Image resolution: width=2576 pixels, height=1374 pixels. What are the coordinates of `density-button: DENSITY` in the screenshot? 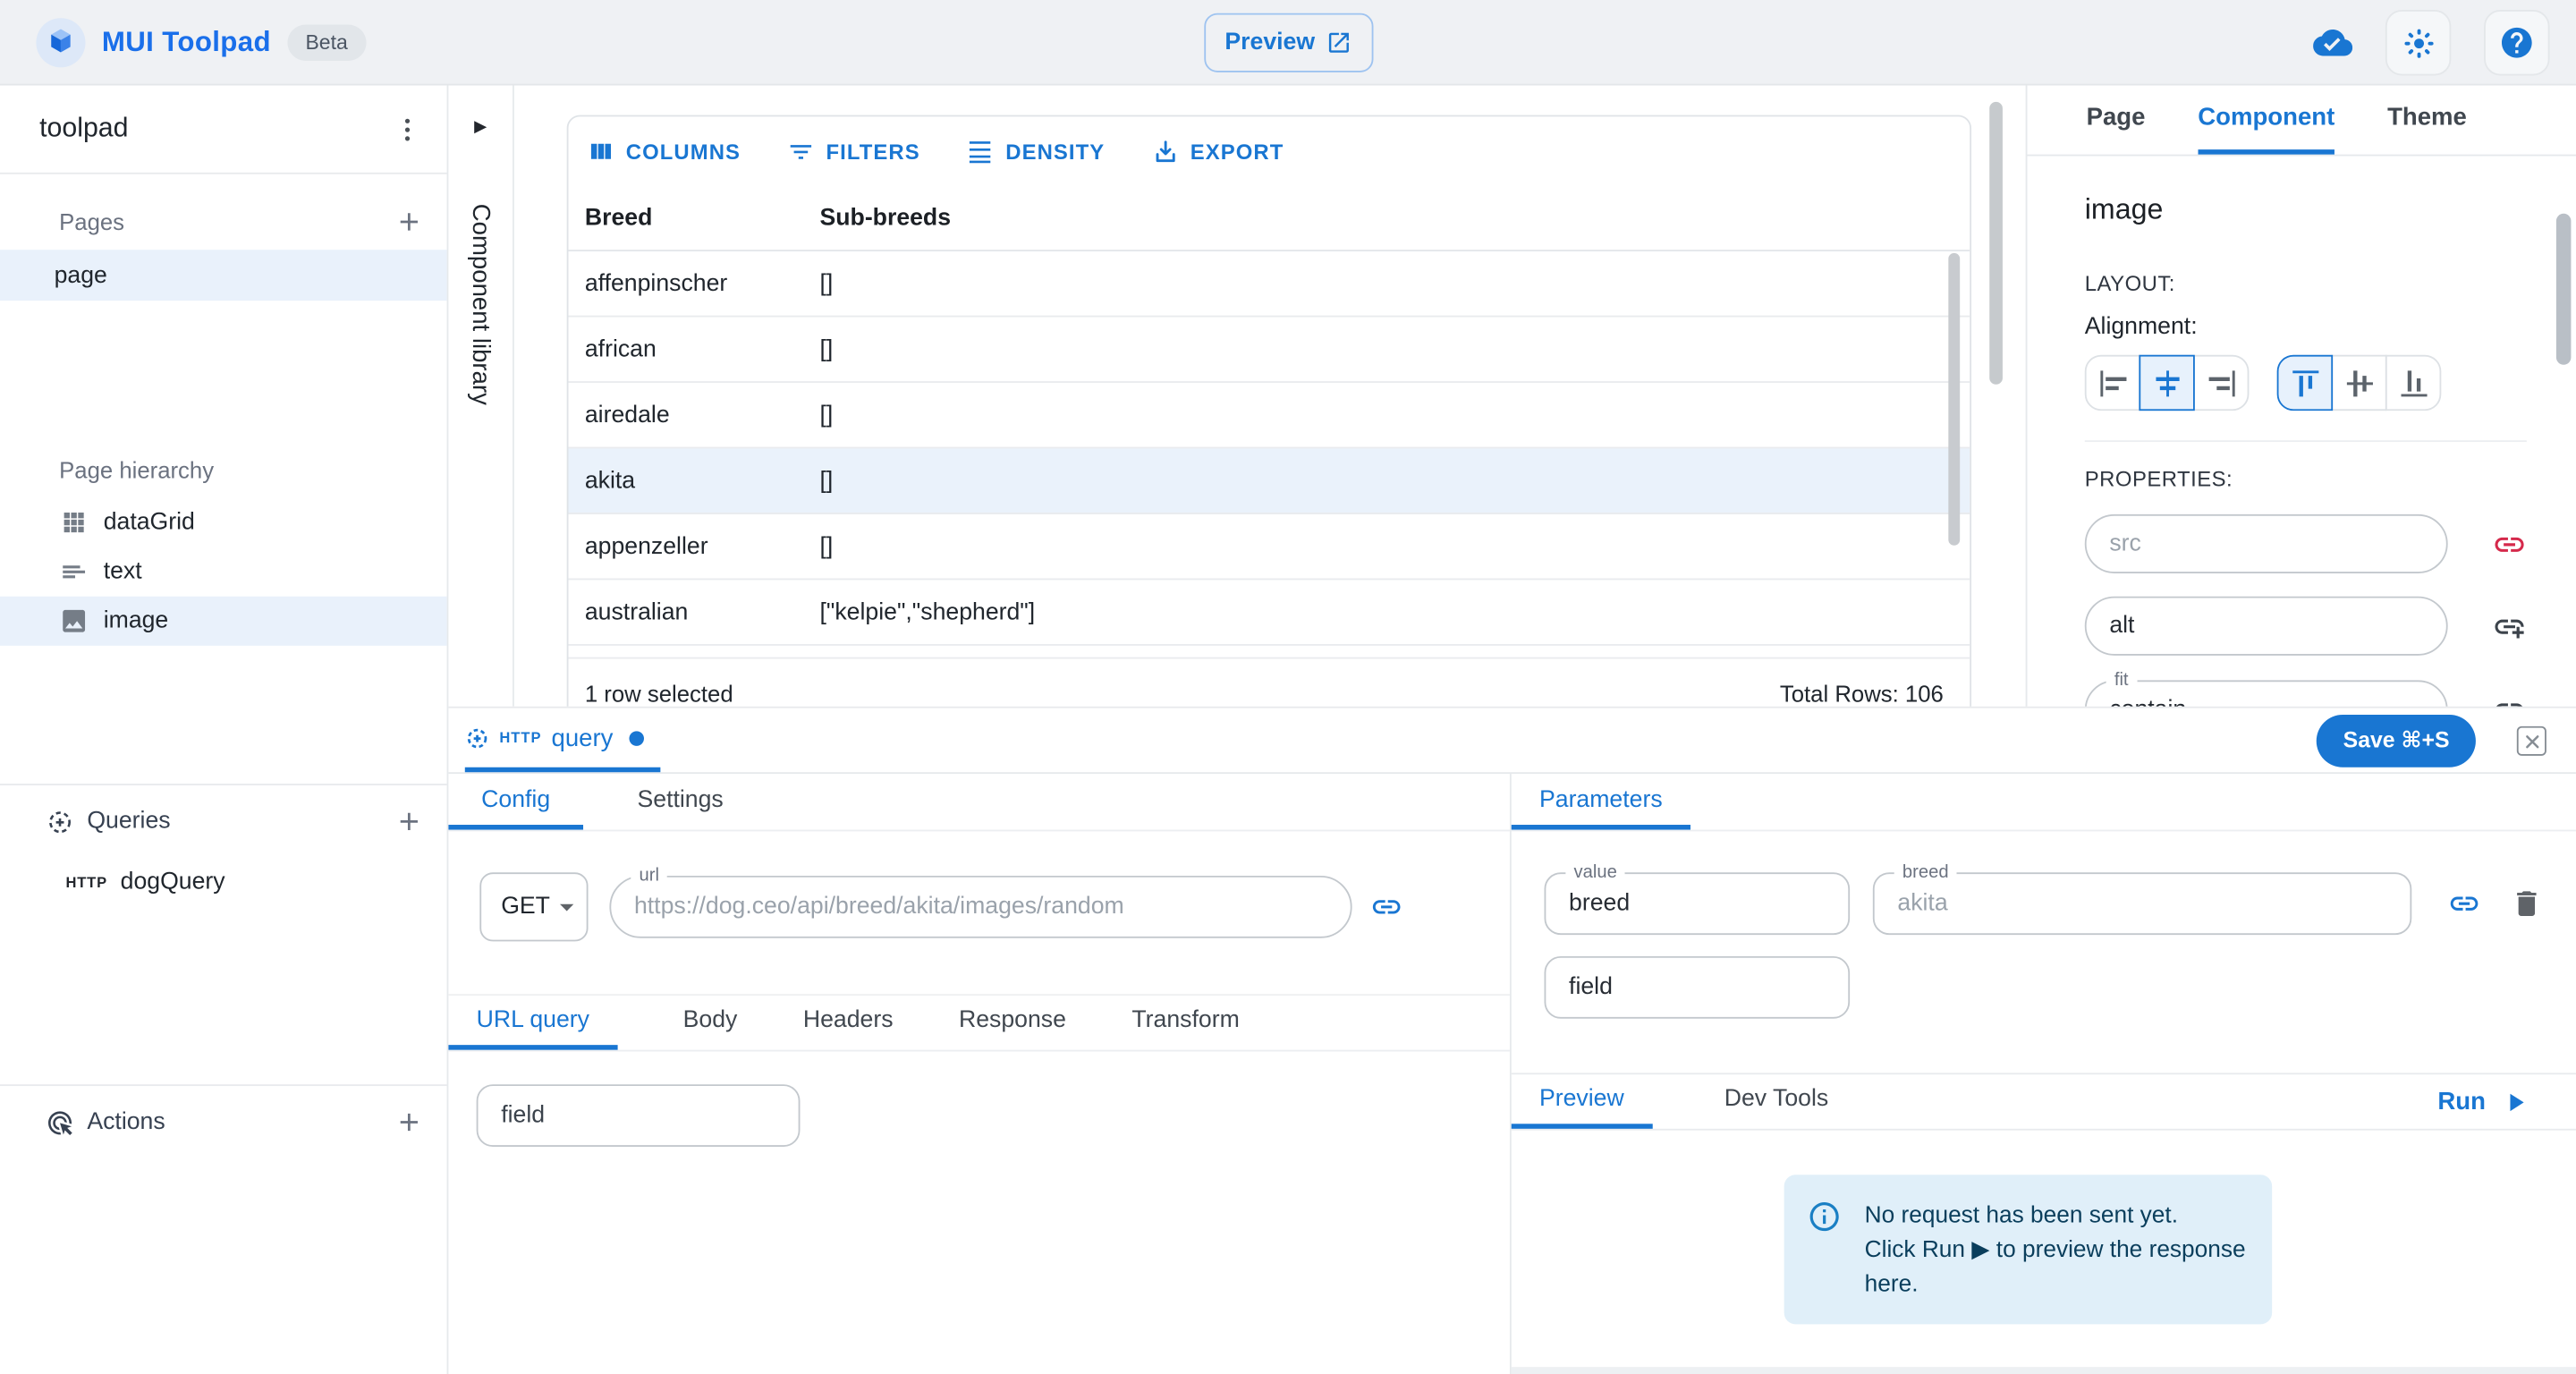 It's located at (1035, 151).